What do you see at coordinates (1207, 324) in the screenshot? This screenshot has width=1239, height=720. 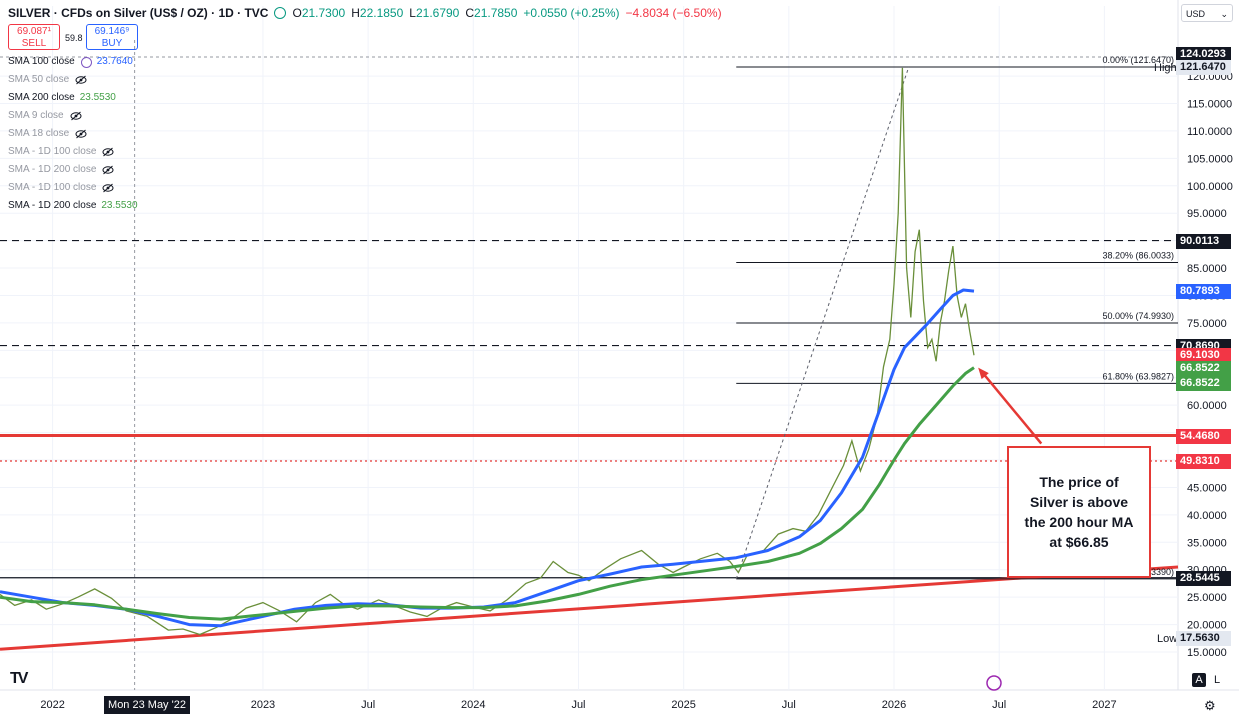 I see `y-tick-label: 75.0000` at bounding box center [1207, 324].